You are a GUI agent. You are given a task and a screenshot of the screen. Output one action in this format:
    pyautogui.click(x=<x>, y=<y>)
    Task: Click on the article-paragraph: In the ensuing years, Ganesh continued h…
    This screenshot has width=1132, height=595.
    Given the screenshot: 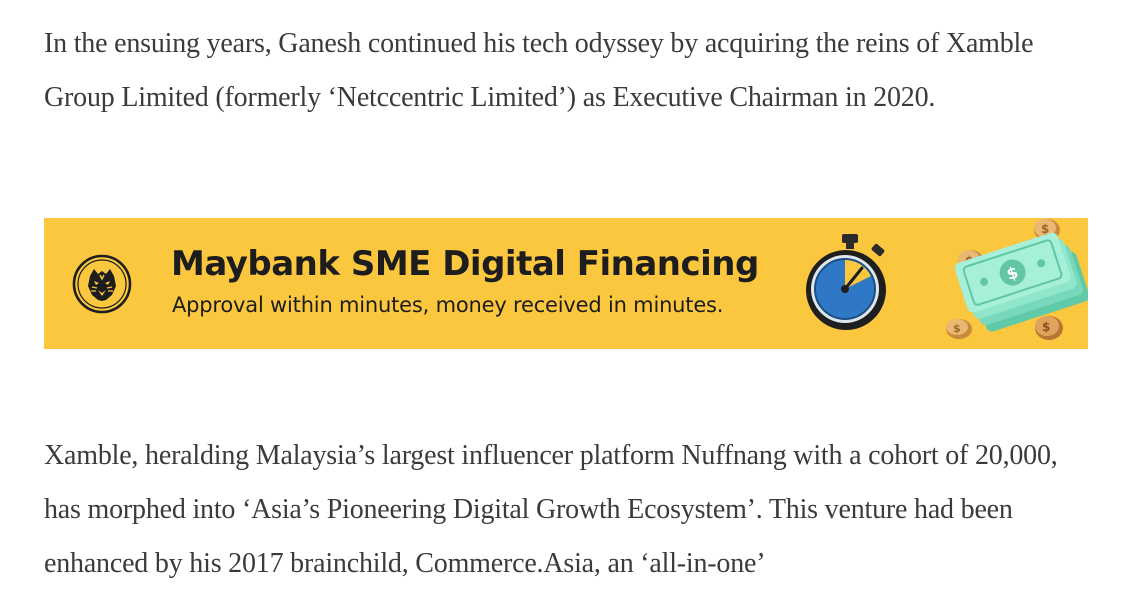 What is the action you would take?
    pyautogui.click(x=539, y=70)
    